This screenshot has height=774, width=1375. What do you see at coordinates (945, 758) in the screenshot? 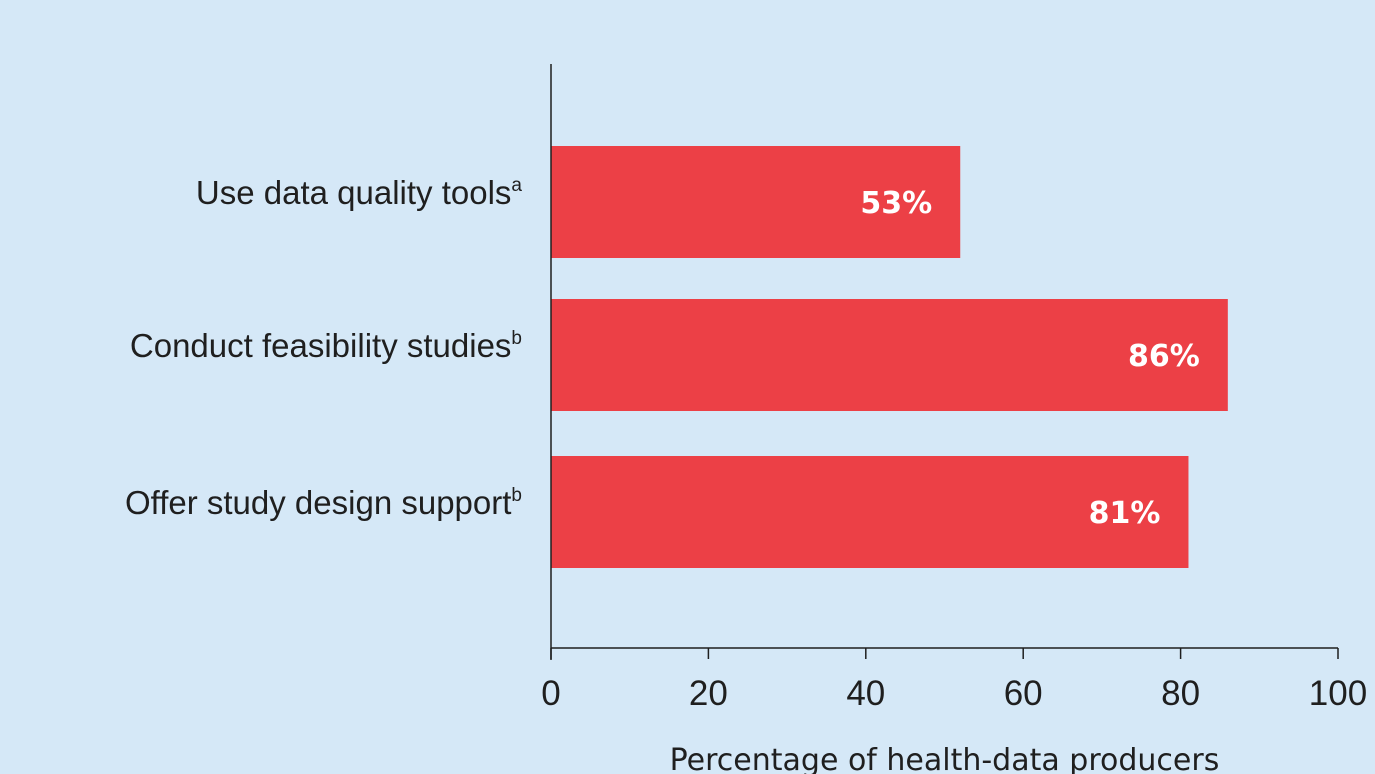
I see `x-axis-title: Percentage of health-data producers` at bounding box center [945, 758].